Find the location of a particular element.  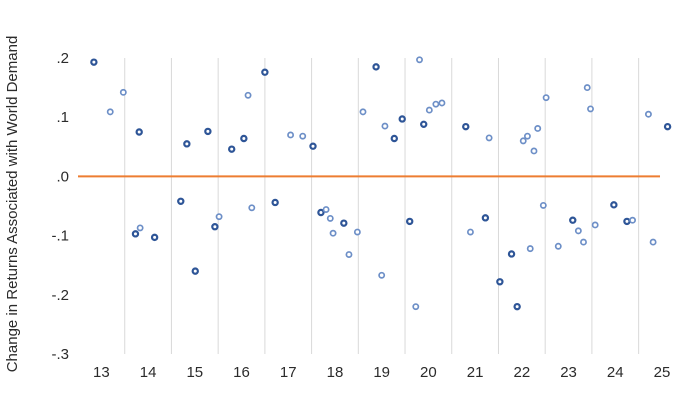

x-tick-label: 24 is located at coordinates (615, 372).